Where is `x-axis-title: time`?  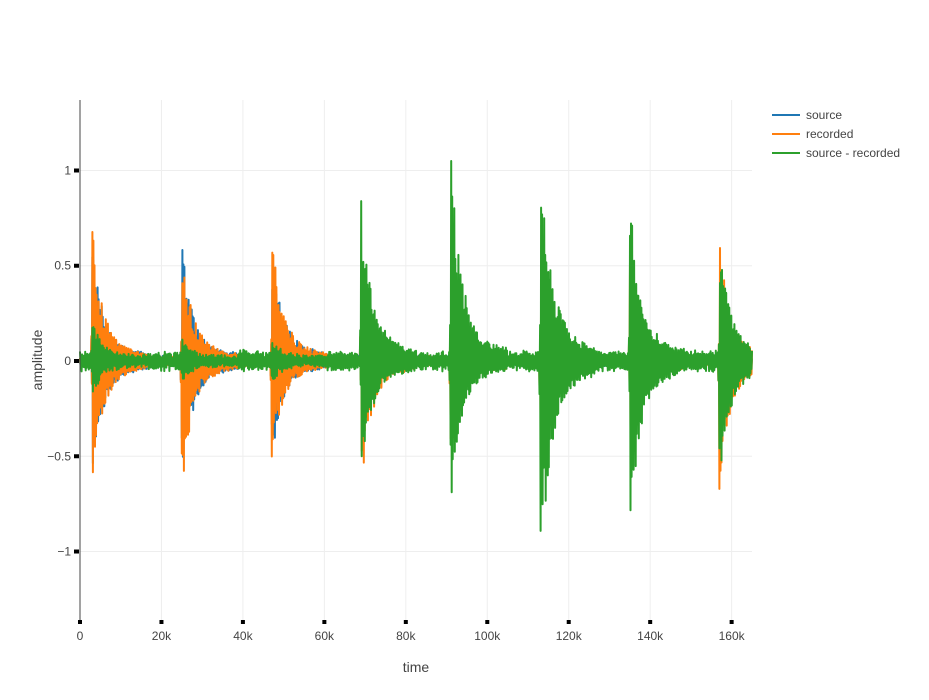
x-axis-title: time is located at coordinates (416, 667).